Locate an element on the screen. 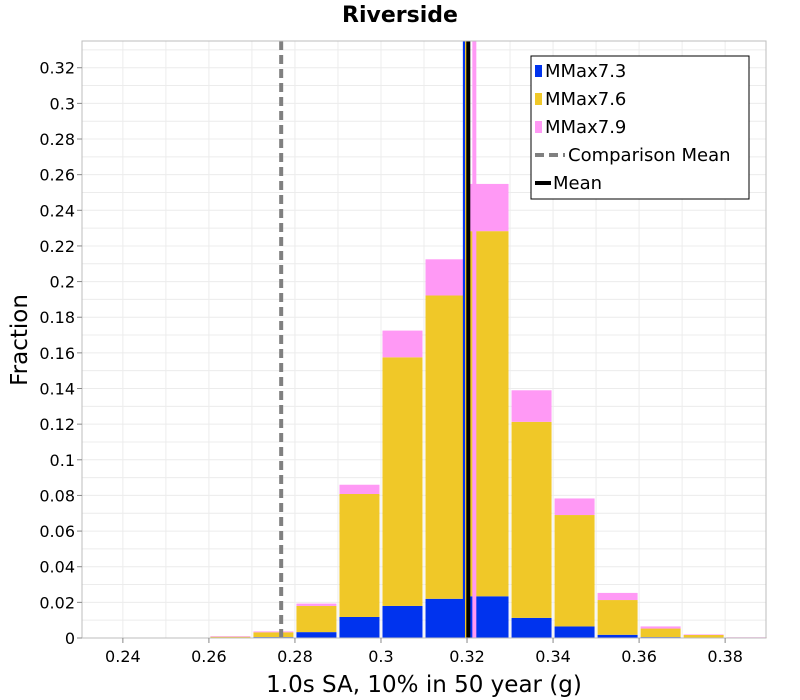 Image resolution: width=800 pixels, height=700 pixels. y-axis-label: Fraction is located at coordinates (20, 340).